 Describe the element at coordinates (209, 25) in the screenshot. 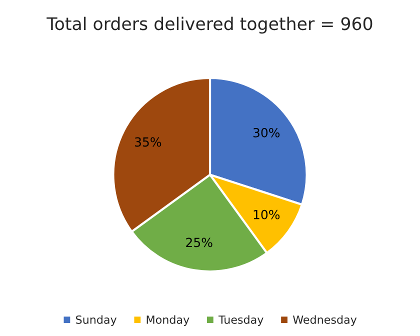

I see `chart-title: Total orders delivered together = 960` at that location.